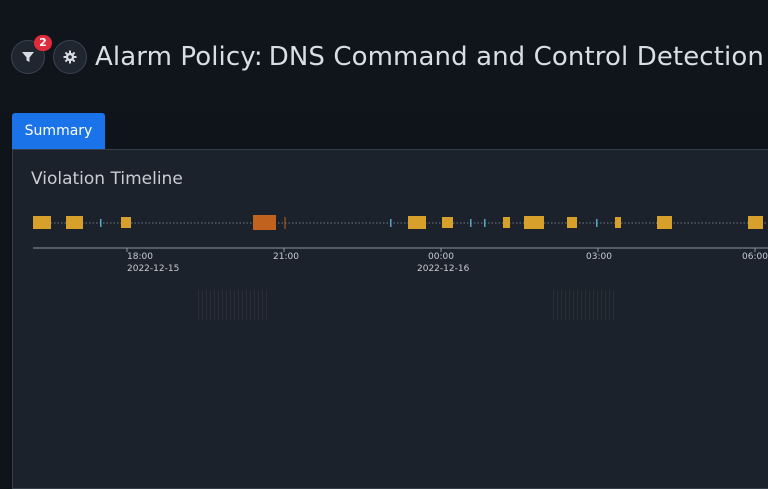 This screenshot has width=768, height=489. What do you see at coordinates (153, 269) in the screenshot?
I see `axis-tick-date: 2022-12-15` at bounding box center [153, 269].